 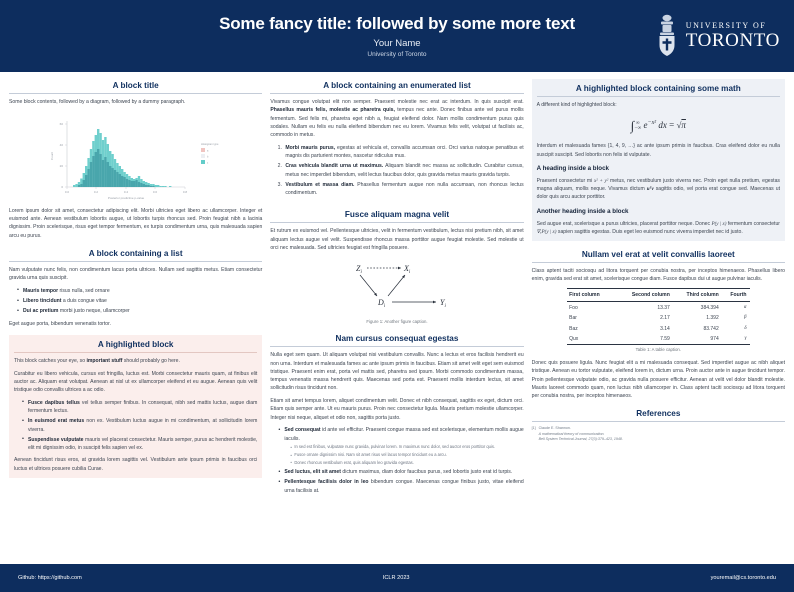 What do you see at coordinates (533, 428) in the screenshot?
I see `reference-number: [1]` at bounding box center [533, 428].